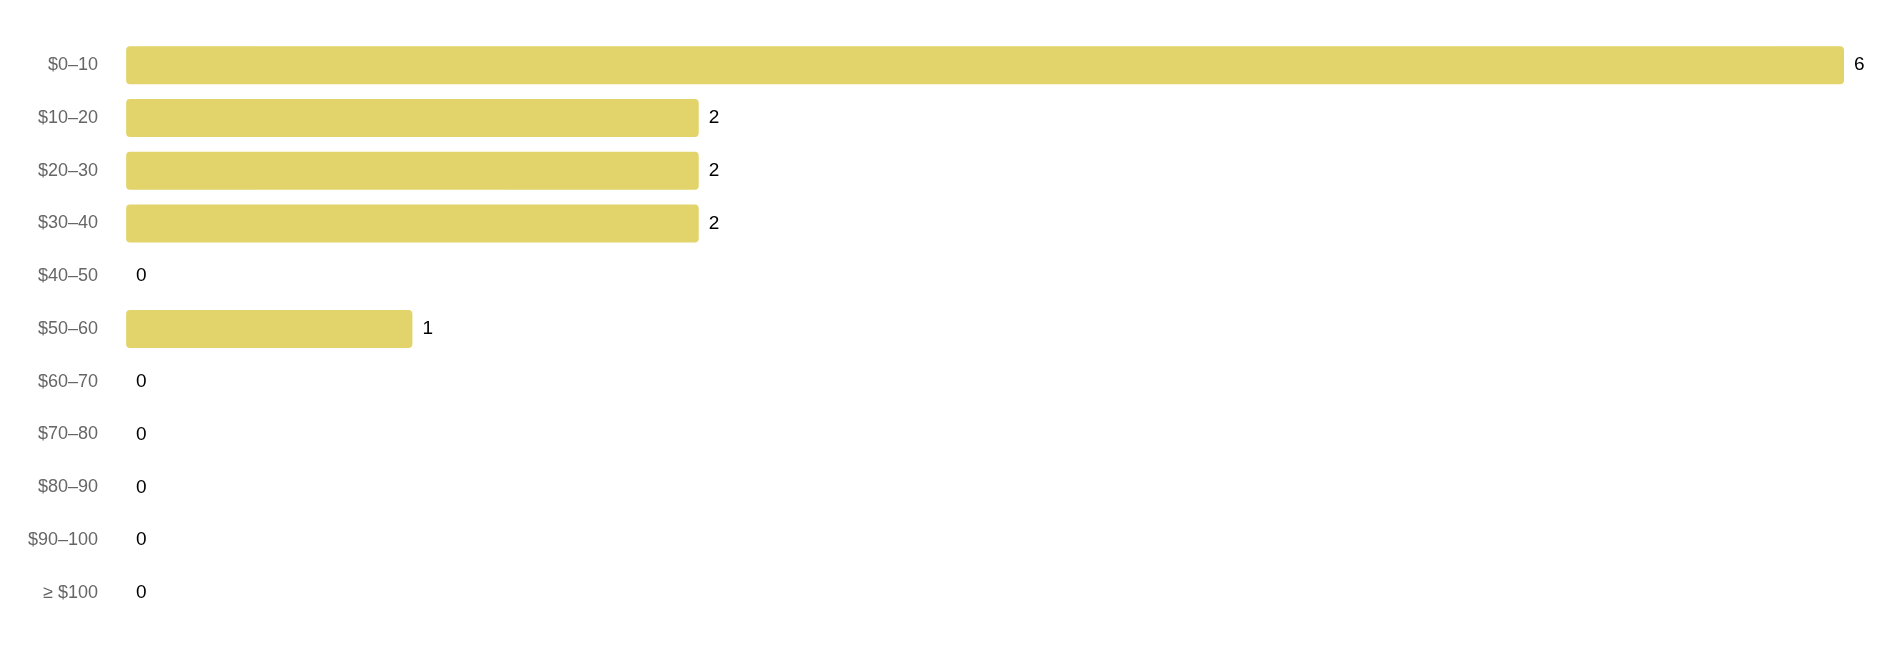  What do you see at coordinates (71, 591) in the screenshot?
I see `y-tick-label: ≥ $100` at bounding box center [71, 591].